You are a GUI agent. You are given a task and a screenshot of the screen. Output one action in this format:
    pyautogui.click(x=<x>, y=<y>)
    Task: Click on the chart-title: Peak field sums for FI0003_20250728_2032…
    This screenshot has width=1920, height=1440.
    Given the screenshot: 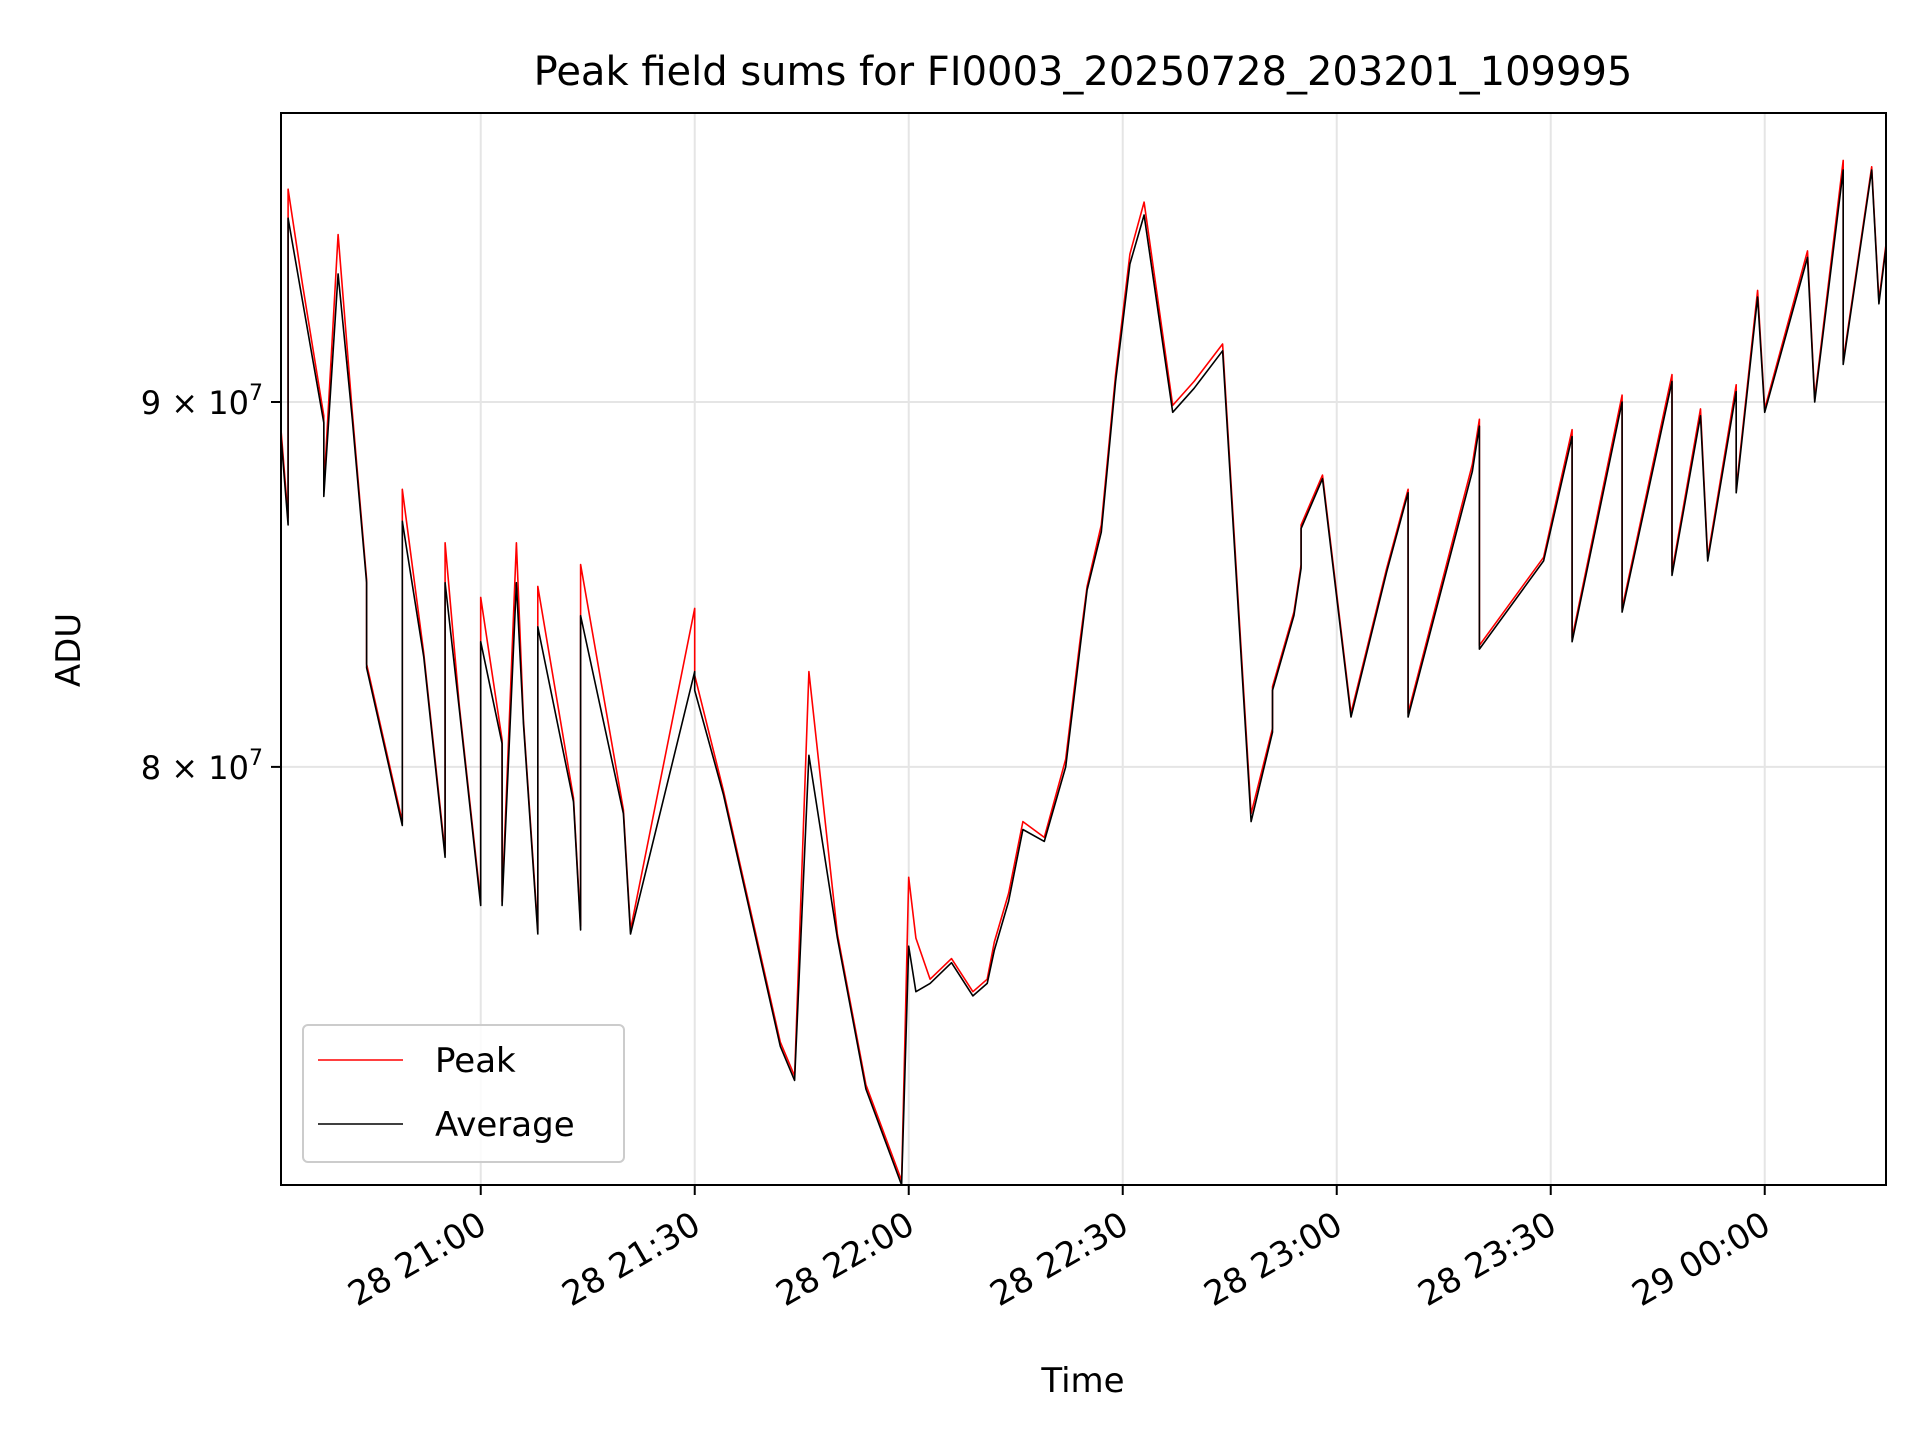 What is the action you would take?
    pyautogui.click(x=1083, y=72)
    